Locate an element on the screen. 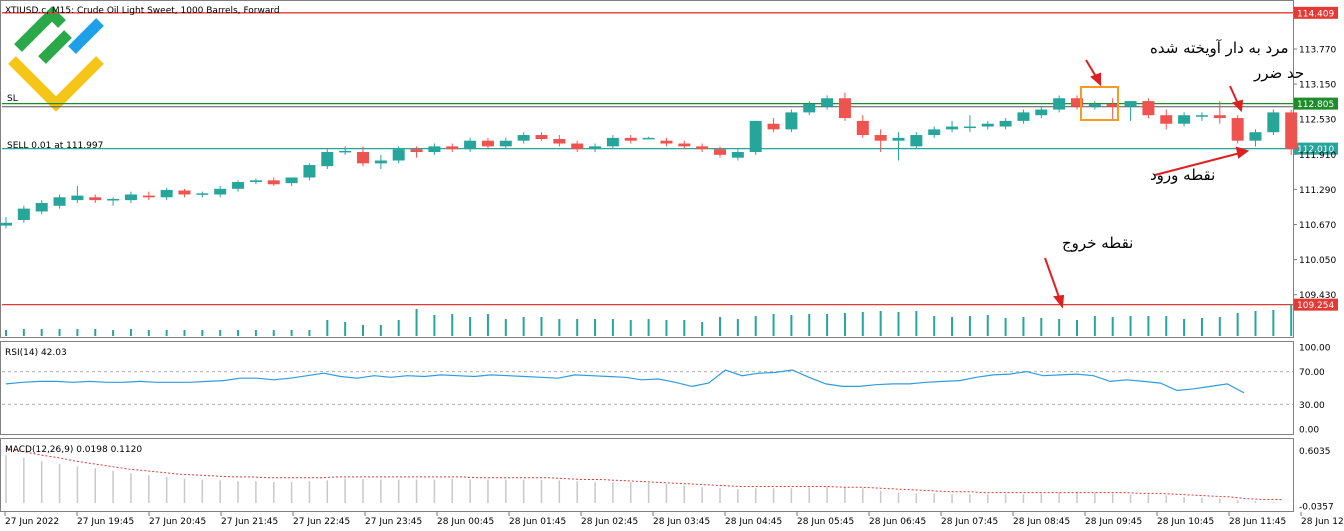 This screenshot has width=1344, height=531. rsi-tick-label-0: 100.00 is located at coordinates (1315, 349).